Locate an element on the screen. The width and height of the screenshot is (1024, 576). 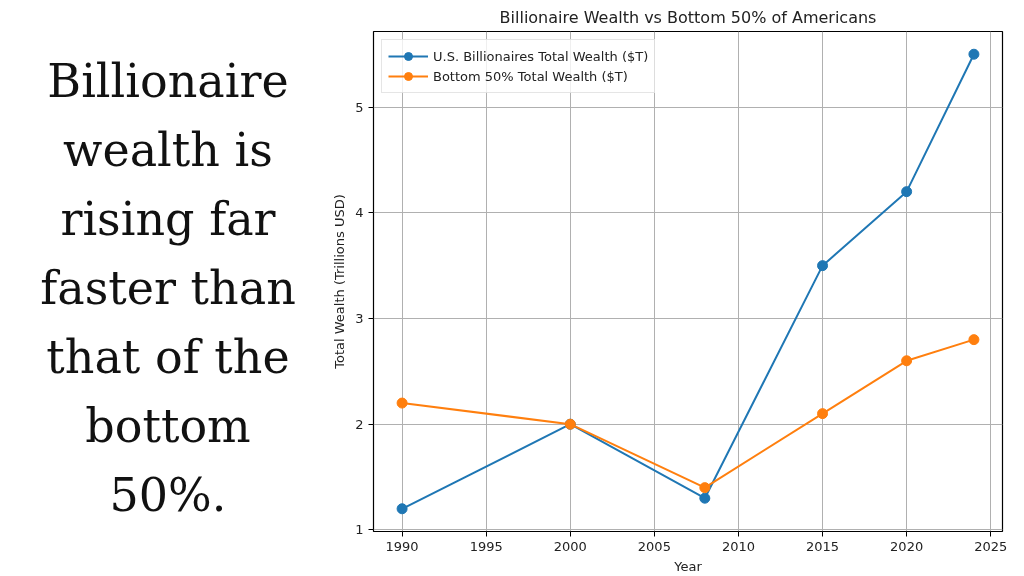
x-tick-label: 2005 is located at coordinates (654, 546).